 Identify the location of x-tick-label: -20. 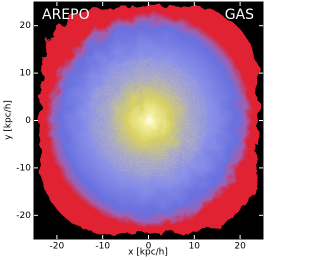
(57, 247).